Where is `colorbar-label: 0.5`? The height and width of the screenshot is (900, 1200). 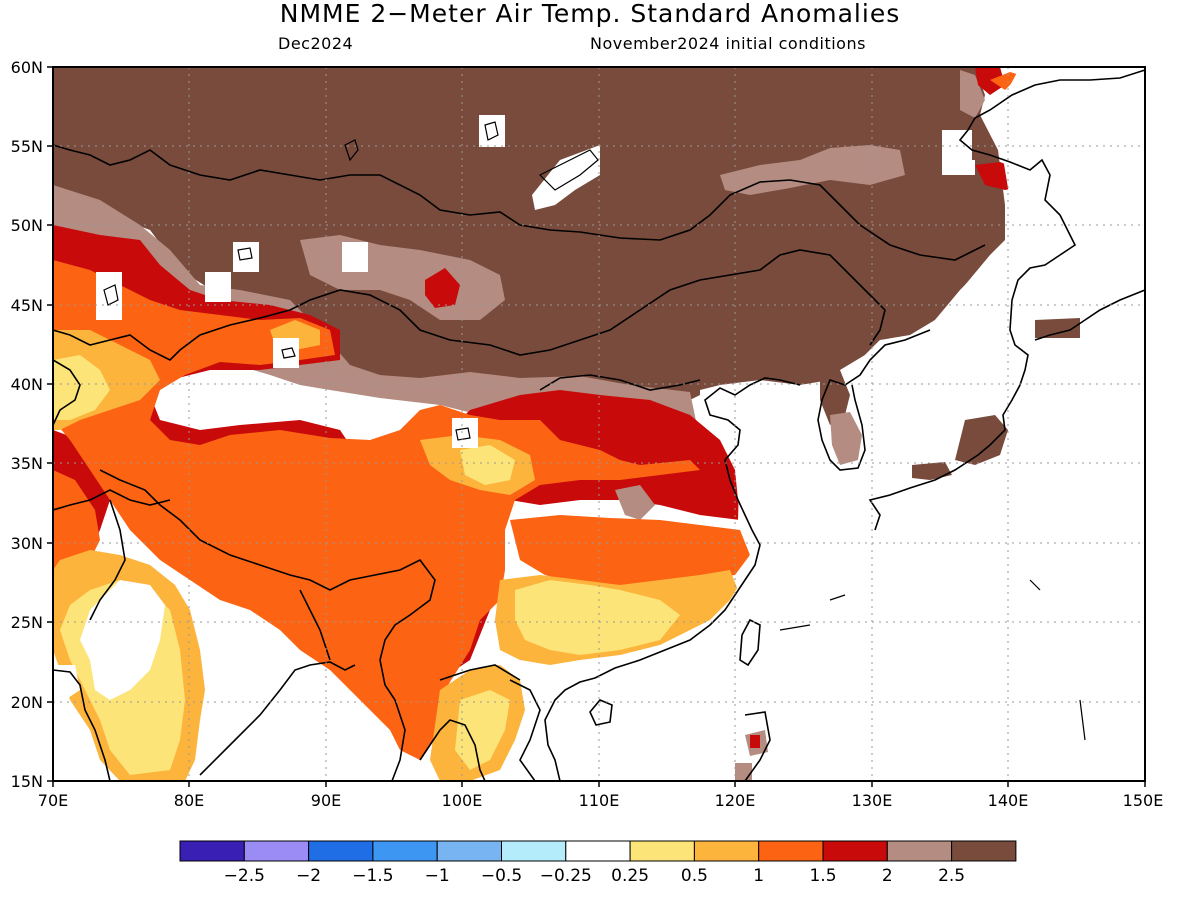 colorbar-label: 0.5 is located at coordinates (694, 876).